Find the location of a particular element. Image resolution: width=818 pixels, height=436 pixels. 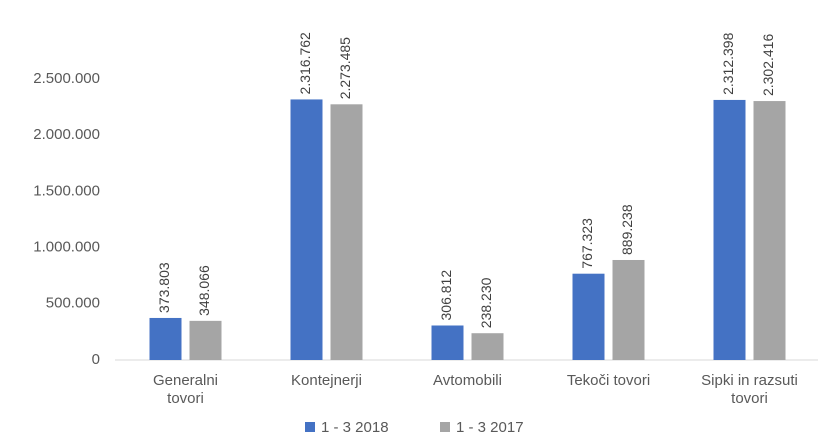

value-label: 2.273.485 is located at coordinates (345, 68).